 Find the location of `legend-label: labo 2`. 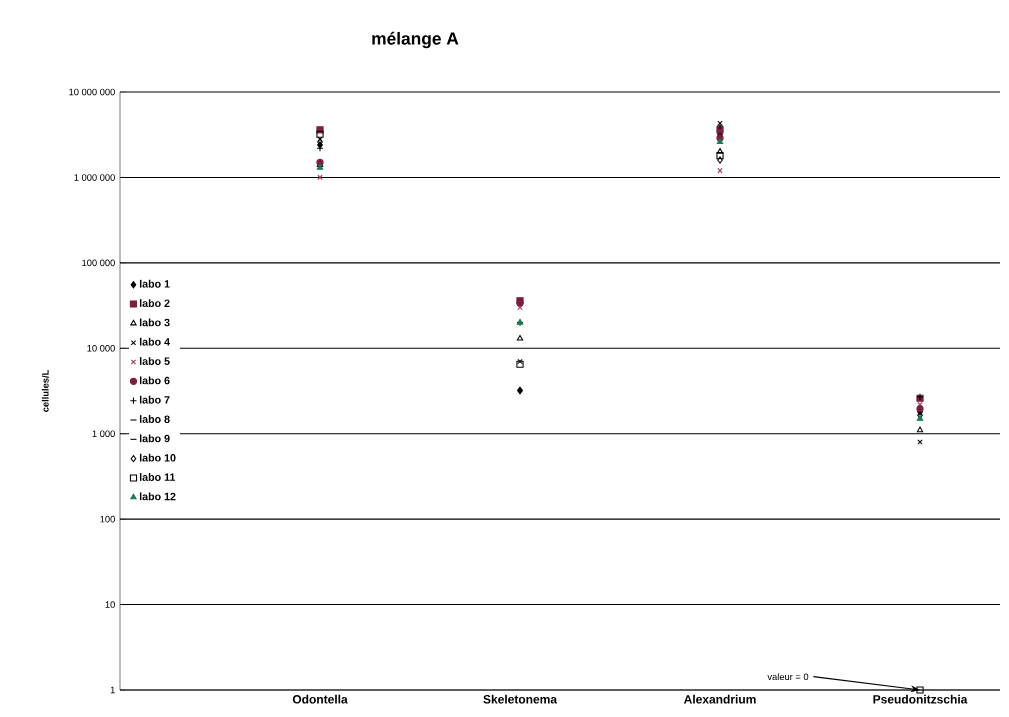

legend-label: labo 2 is located at coordinates (154, 303).